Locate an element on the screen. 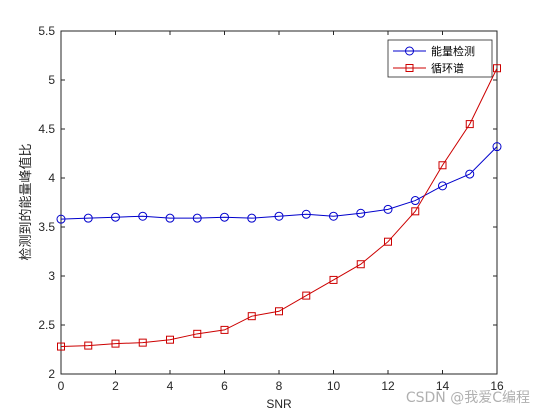 The image size is (541, 415). y-tick-label: 4 is located at coordinates (51, 178).